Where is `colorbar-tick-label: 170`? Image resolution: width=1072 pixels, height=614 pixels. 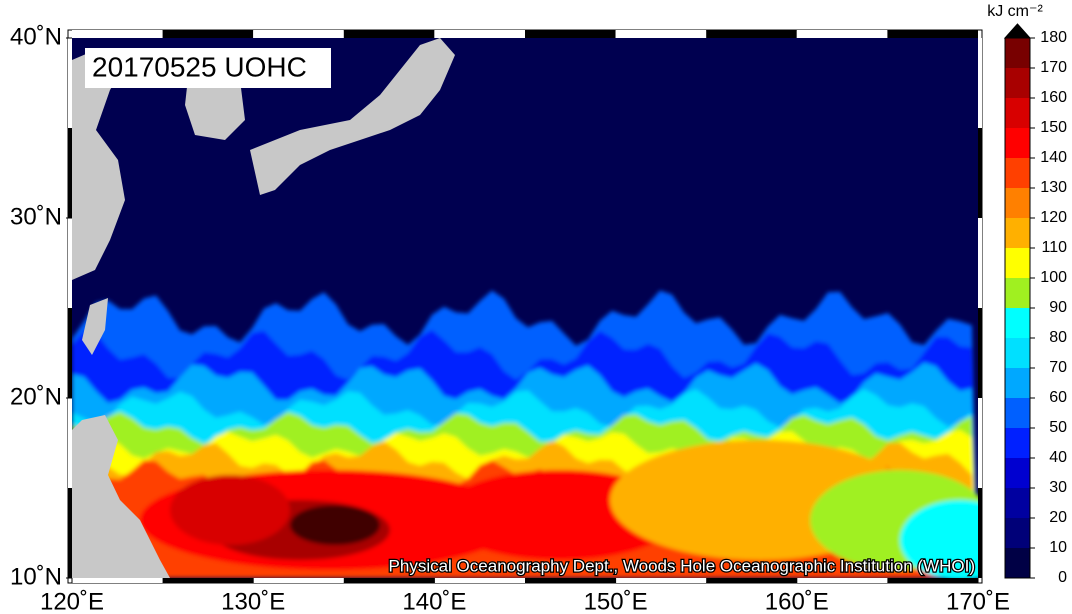
colorbar-tick-label: 170 is located at coordinates (1053, 67).